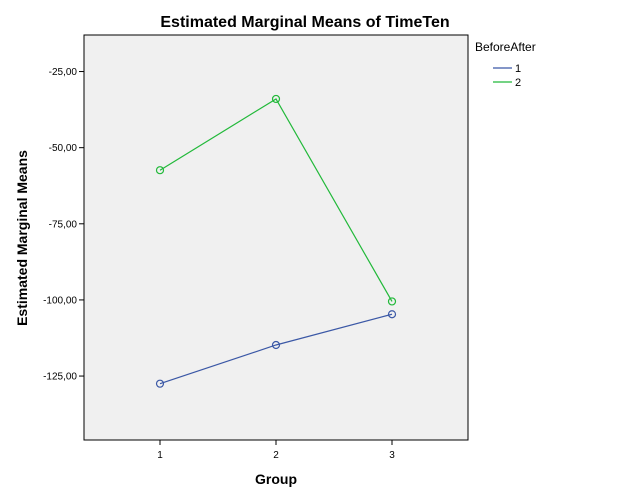 The width and height of the screenshot is (626, 501). I want to click on x-tick-label: 3, so click(392, 455).